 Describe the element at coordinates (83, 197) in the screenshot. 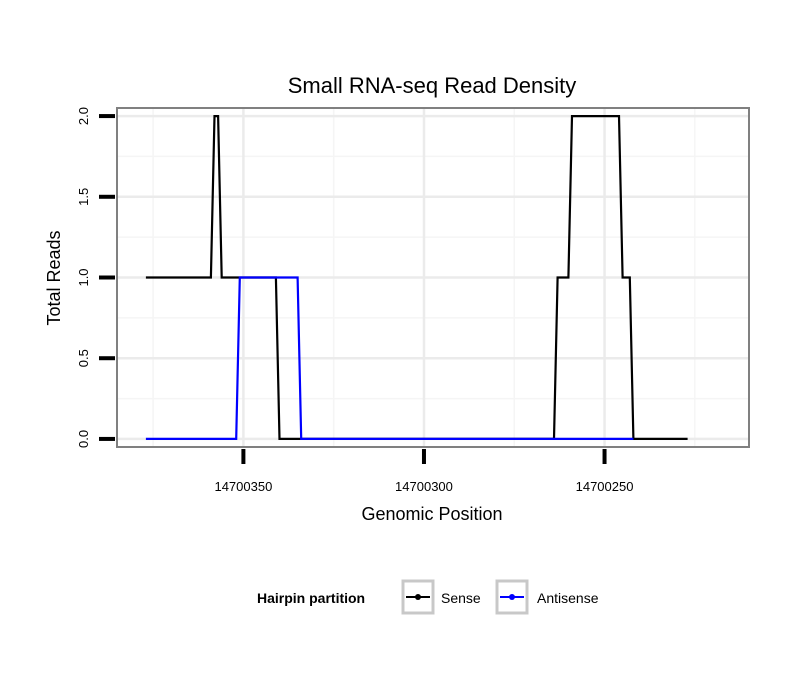

I see `y-tick-label: 1.5` at that location.